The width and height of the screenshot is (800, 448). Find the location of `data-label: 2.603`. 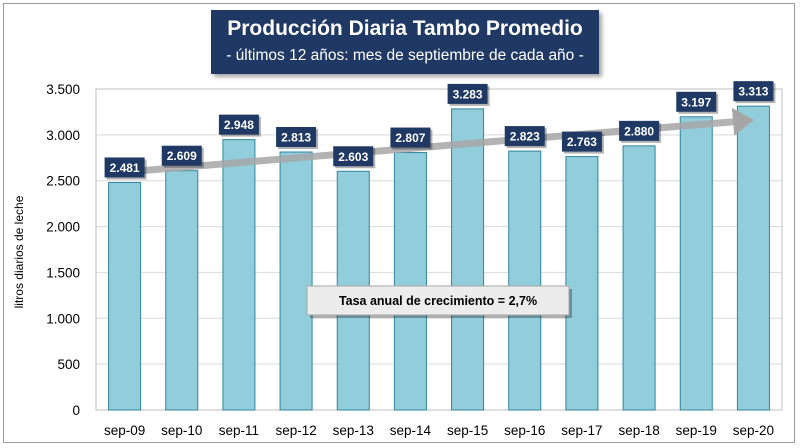

data-label: 2.603 is located at coordinates (353, 157).